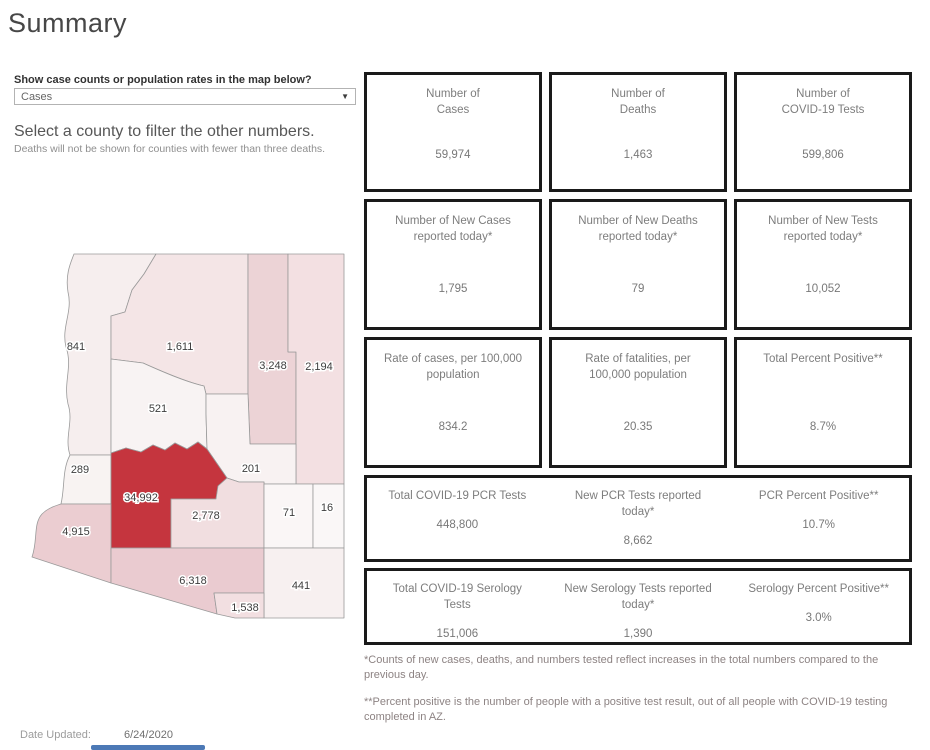  What do you see at coordinates (453, 427) in the screenshot?
I see `stat-card-value: 834.2` at bounding box center [453, 427].